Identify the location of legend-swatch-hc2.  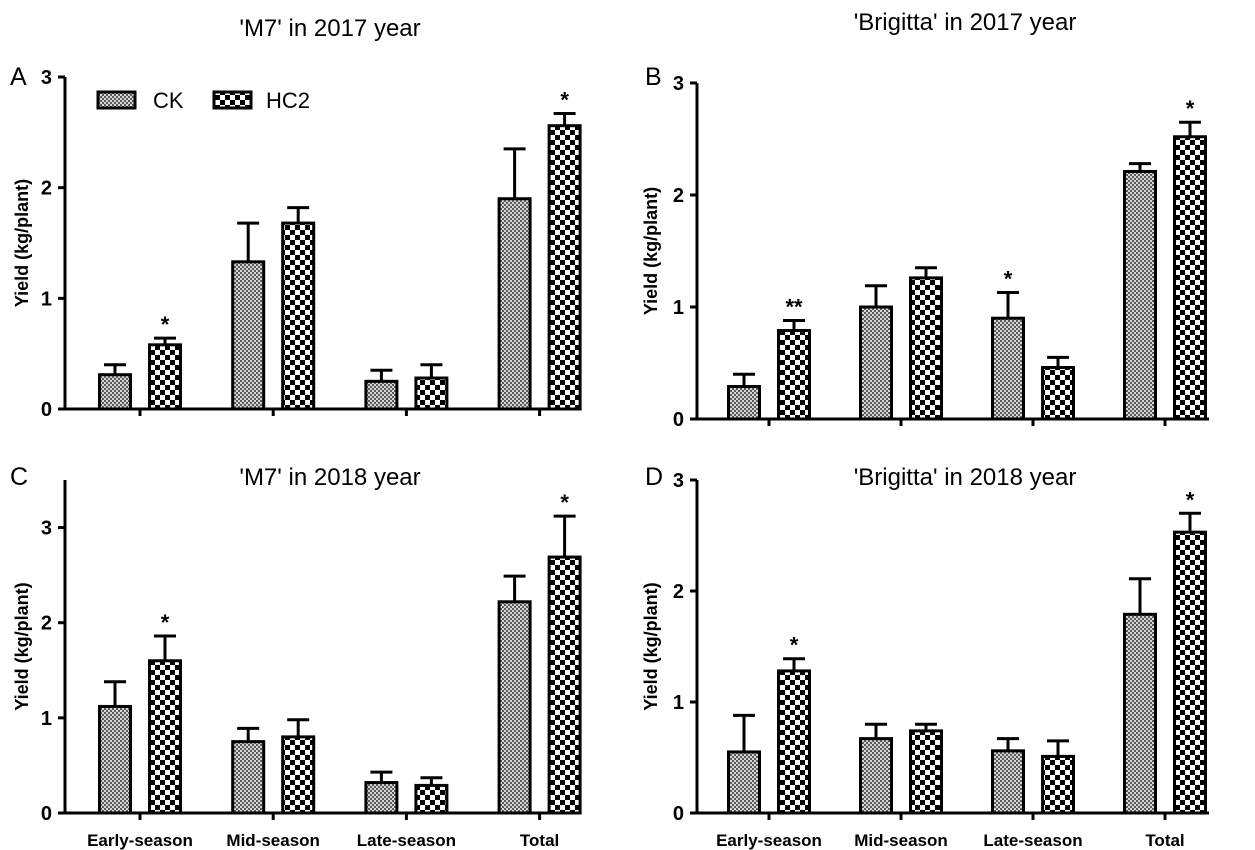
(232, 100).